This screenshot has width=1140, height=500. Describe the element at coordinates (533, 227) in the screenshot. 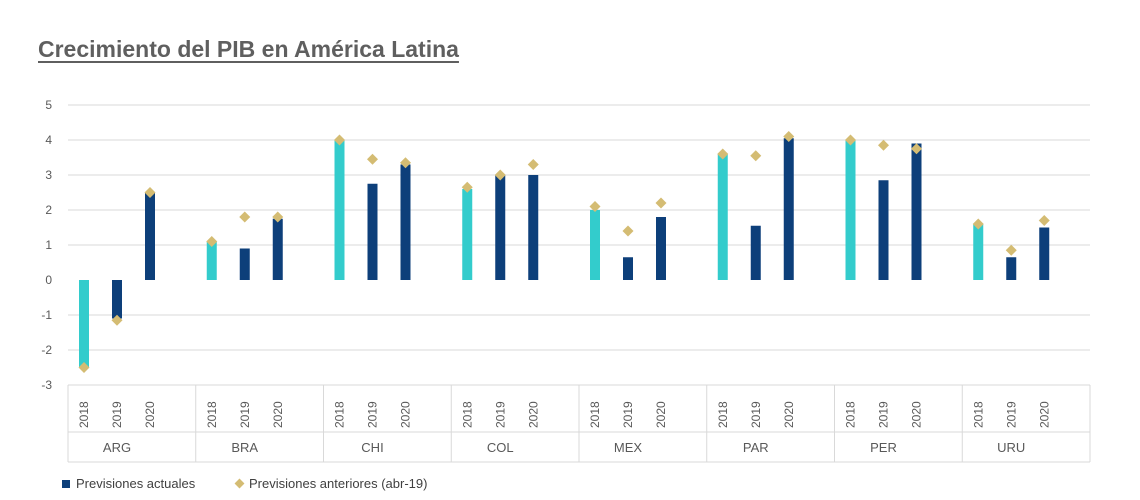

I see `bar-actual-col-2020` at that location.